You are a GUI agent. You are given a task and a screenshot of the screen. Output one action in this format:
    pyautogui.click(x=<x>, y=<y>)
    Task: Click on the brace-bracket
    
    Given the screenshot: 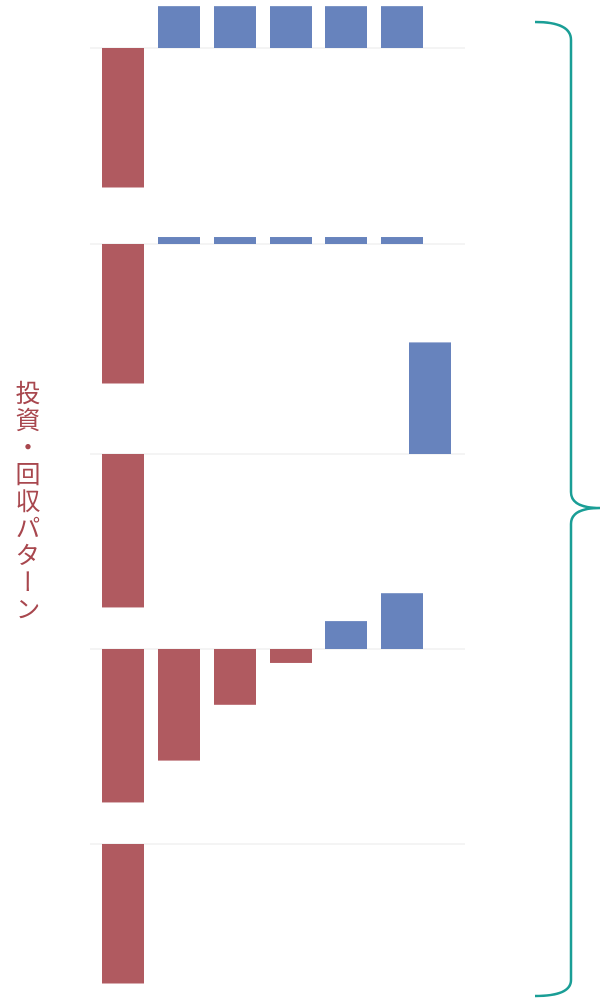 What is the action you would take?
    pyautogui.click(x=567, y=509)
    